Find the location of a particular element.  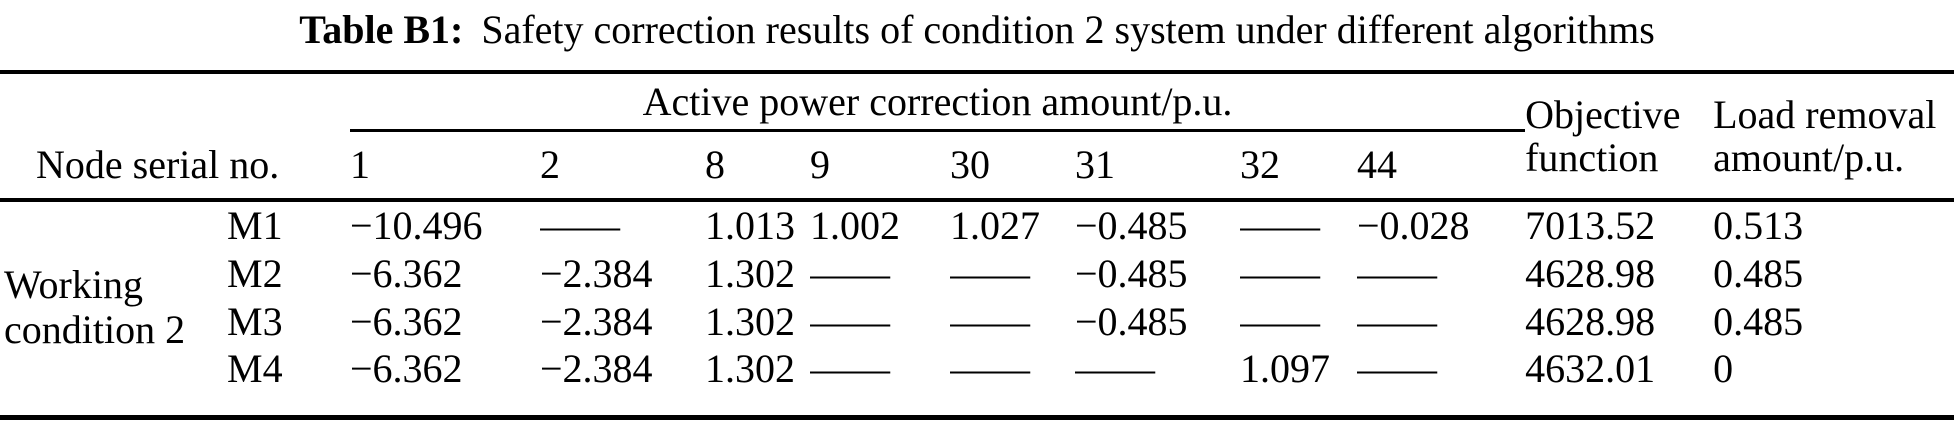

node-serial-header: Node serial no. is located at coordinates (158, 164).